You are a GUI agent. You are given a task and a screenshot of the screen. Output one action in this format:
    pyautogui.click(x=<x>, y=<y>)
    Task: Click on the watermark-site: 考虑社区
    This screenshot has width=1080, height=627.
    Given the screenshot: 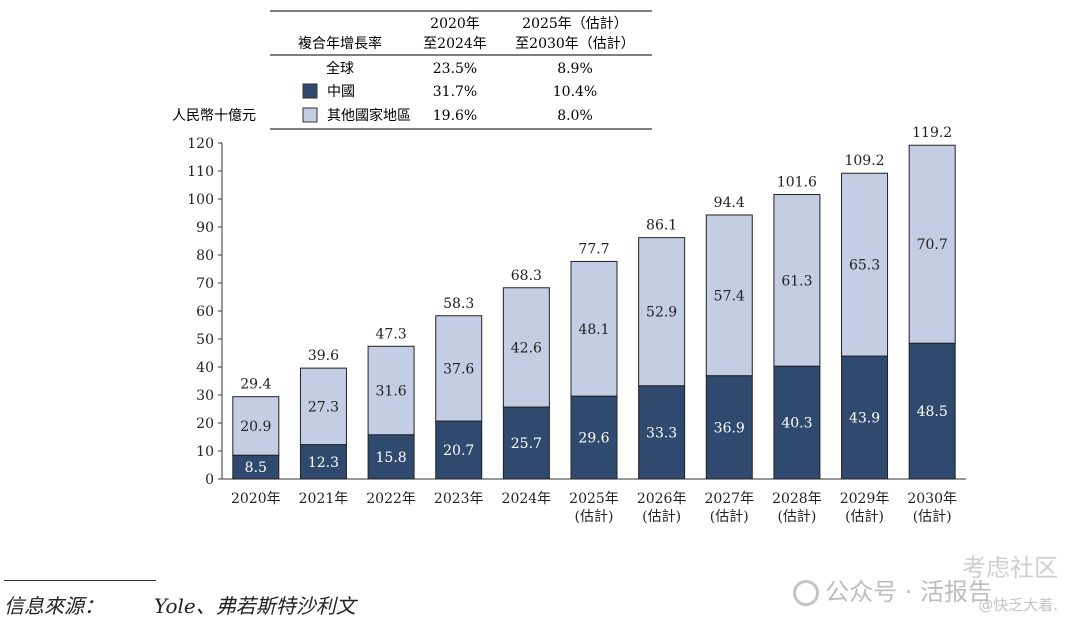 What is the action you would take?
    pyautogui.click(x=1010, y=568)
    